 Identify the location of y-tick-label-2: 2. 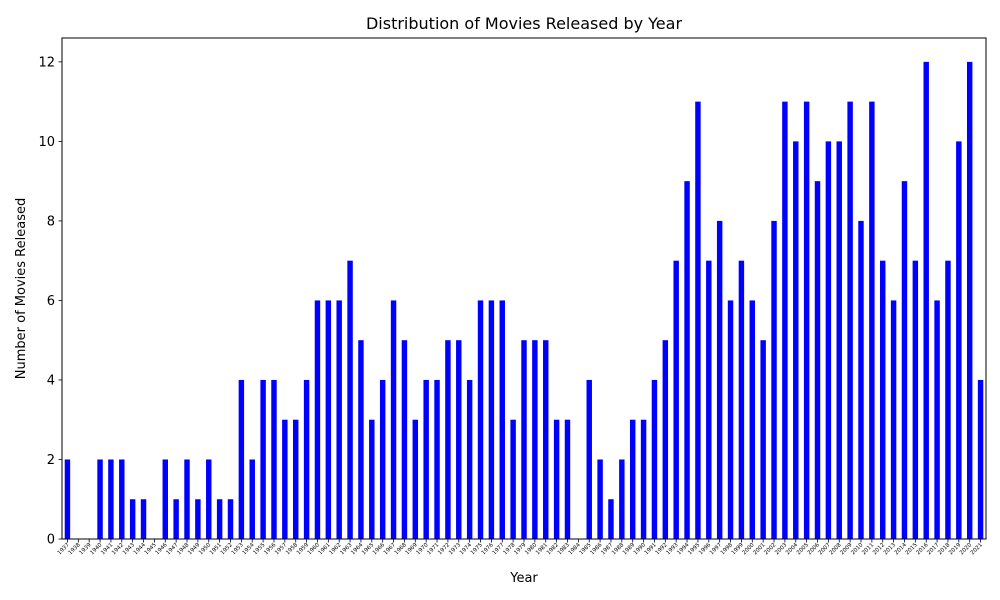
(51, 460).